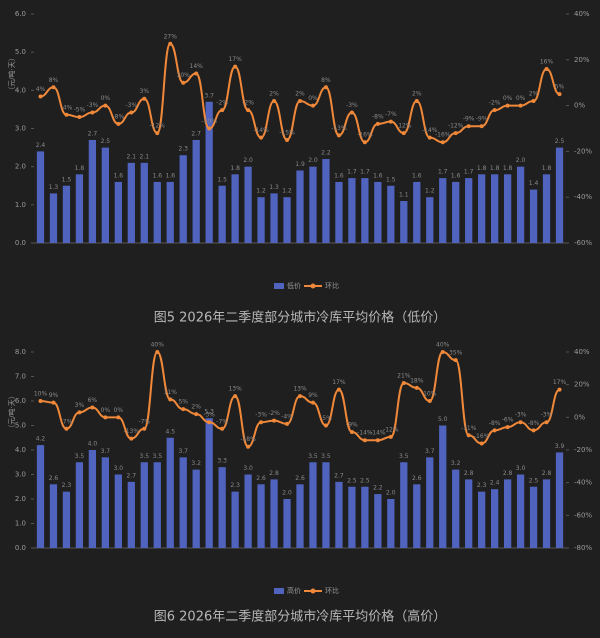 The height and width of the screenshot is (638, 600). I want to click on y2-tick-label: -80%, so click(583, 548).